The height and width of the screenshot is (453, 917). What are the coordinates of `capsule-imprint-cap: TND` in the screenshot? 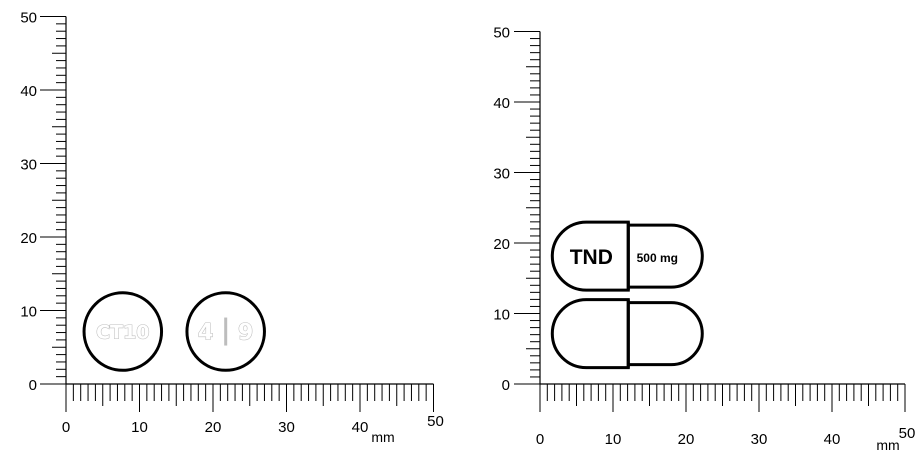 It's located at (591, 257).